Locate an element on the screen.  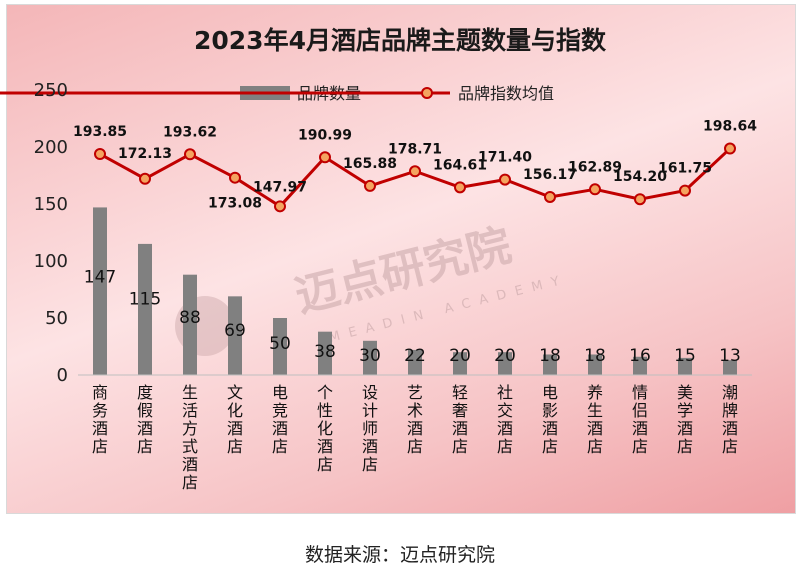
y-tick-label: 250 is located at coordinates (51, 90).